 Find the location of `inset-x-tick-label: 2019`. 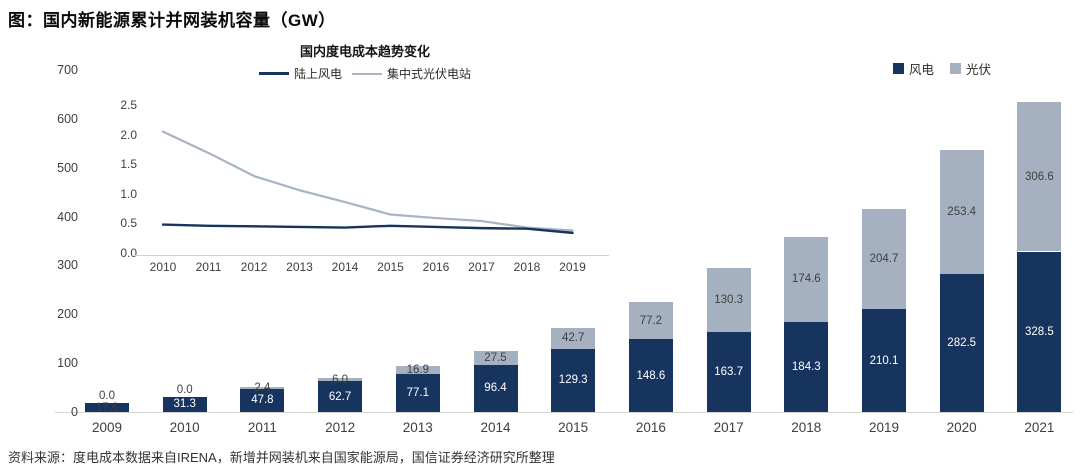

inset-x-tick-label: 2019 is located at coordinates (572, 267).